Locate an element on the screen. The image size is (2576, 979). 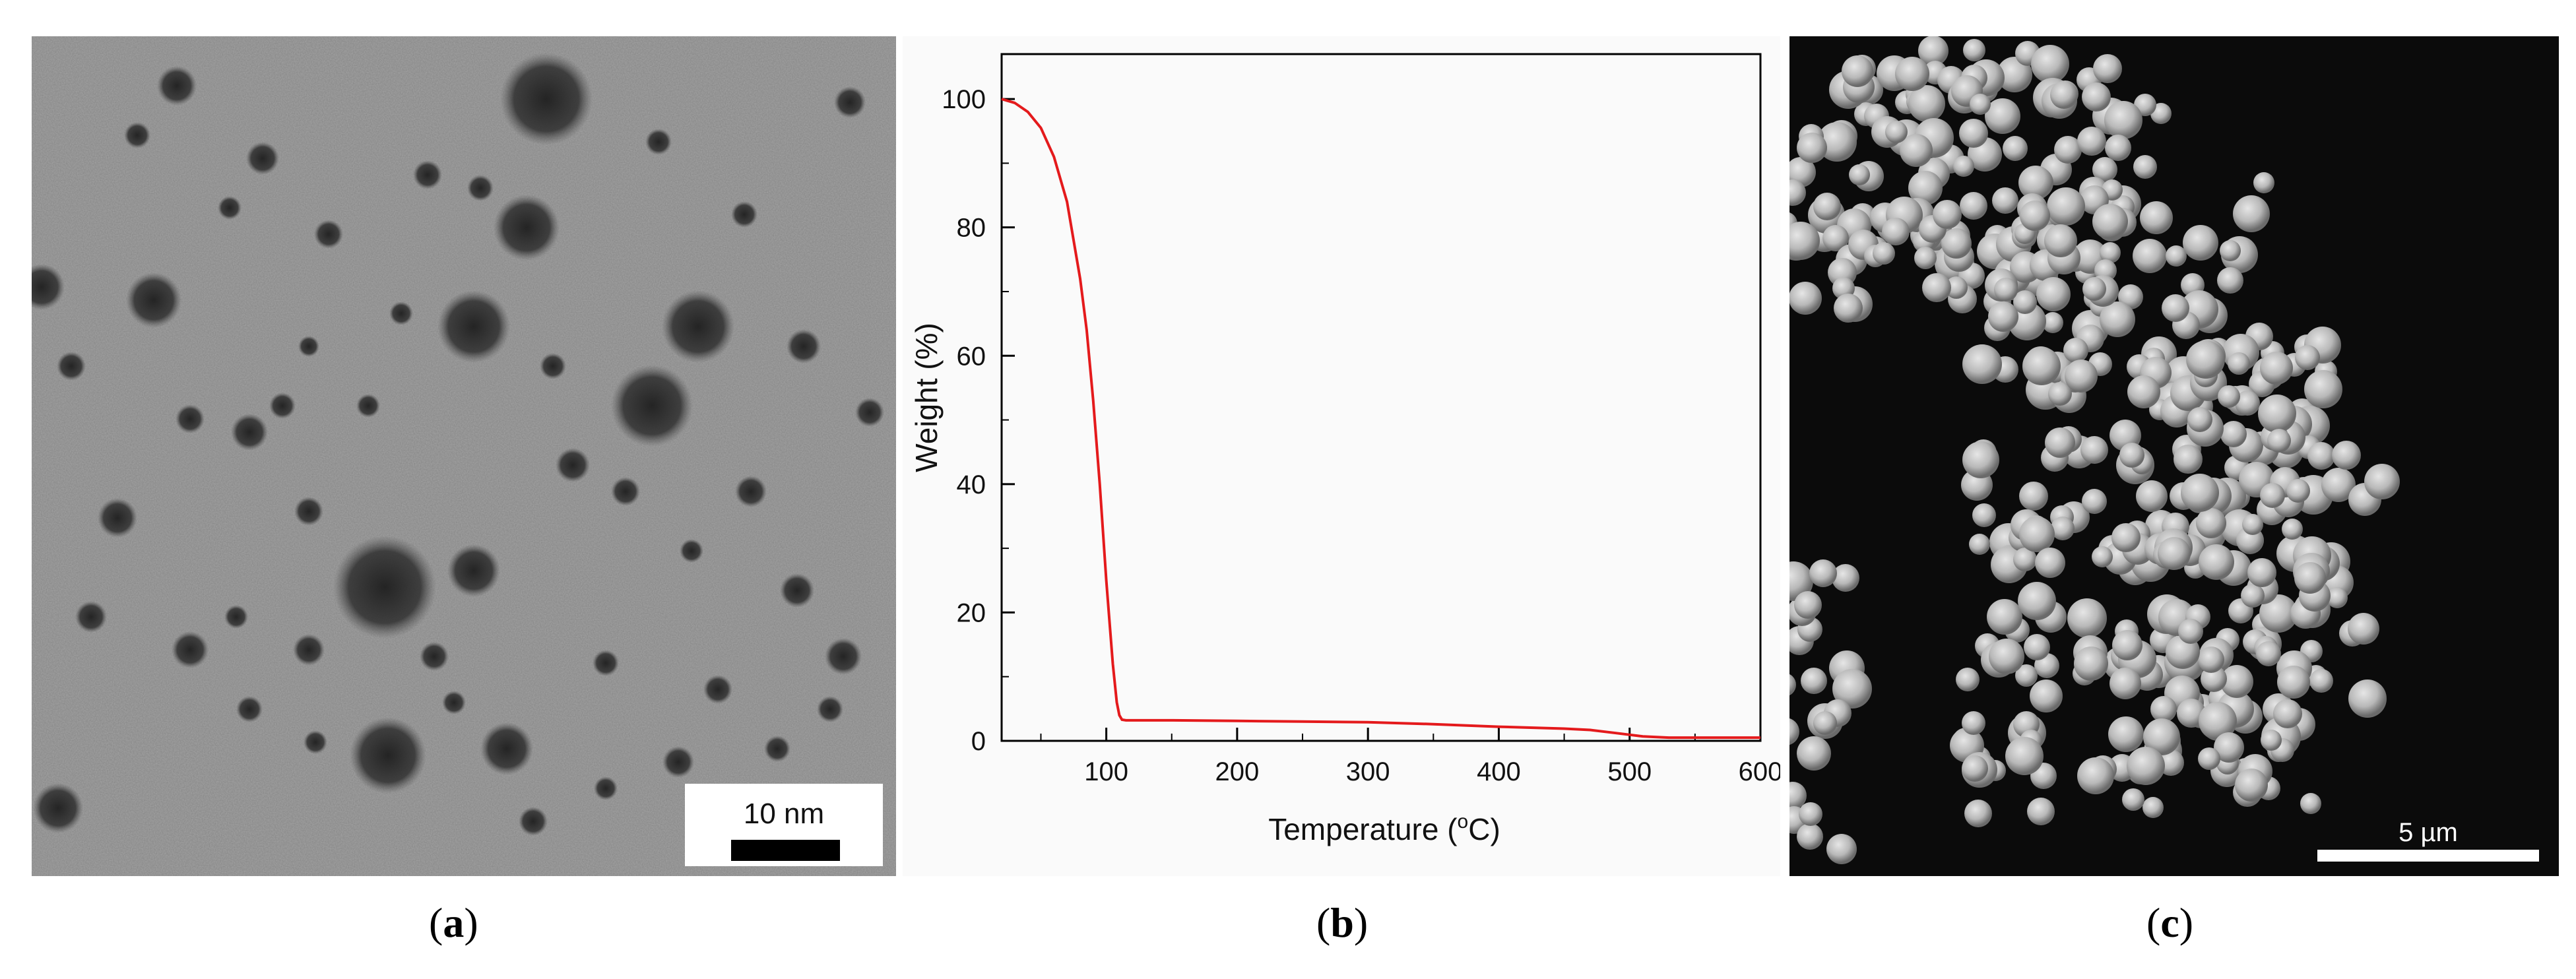
x-tick-label: 400 is located at coordinates (1499, 771).